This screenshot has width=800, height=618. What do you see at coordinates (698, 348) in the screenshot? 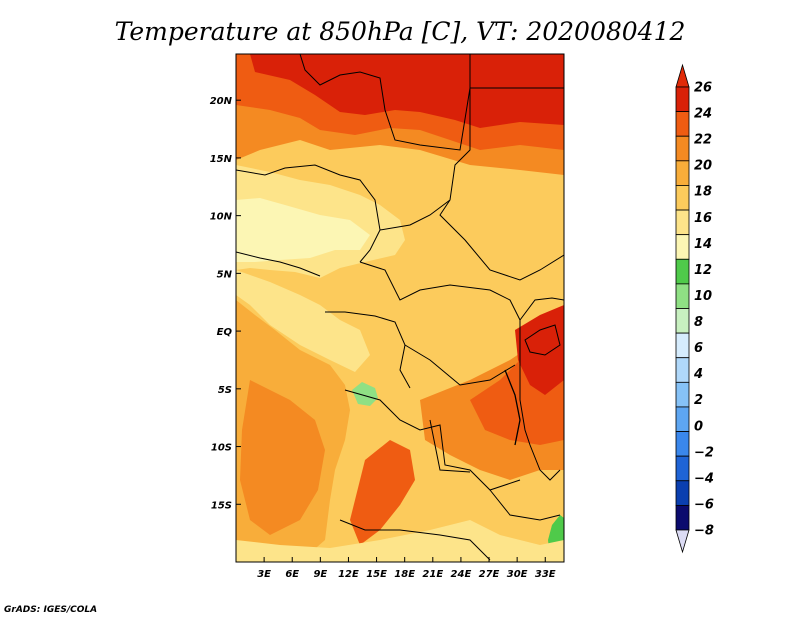
I see `colorbar-label: 6` at bounding box center [698, 348].